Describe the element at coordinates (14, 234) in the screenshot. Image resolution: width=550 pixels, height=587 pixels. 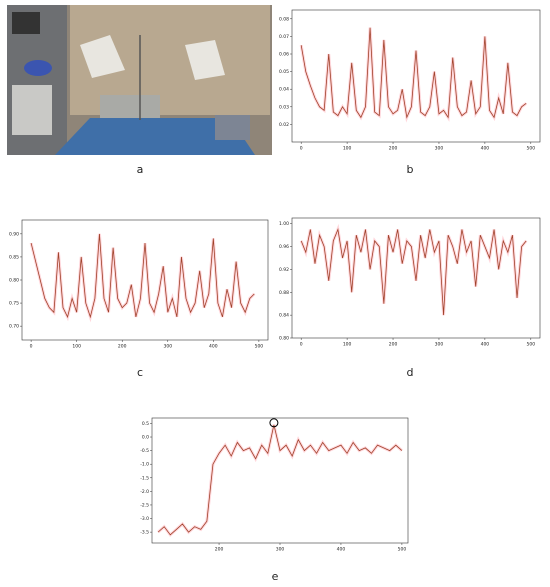
I see `y-tick-label: 0.90` at that location.